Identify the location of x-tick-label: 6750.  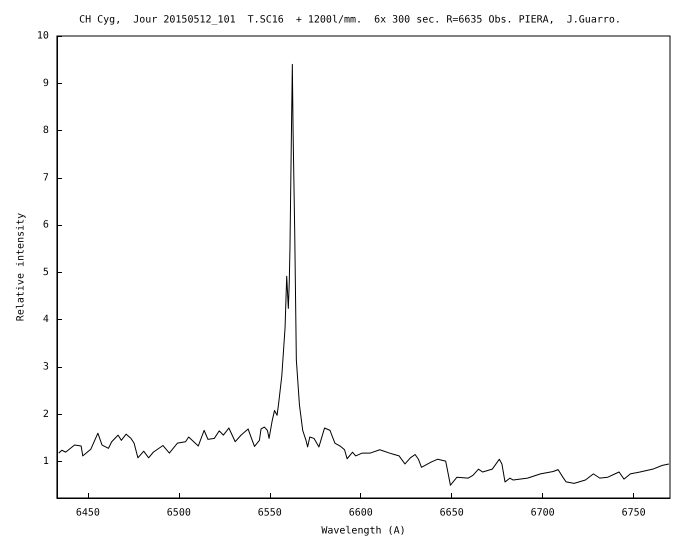
(634, 513).